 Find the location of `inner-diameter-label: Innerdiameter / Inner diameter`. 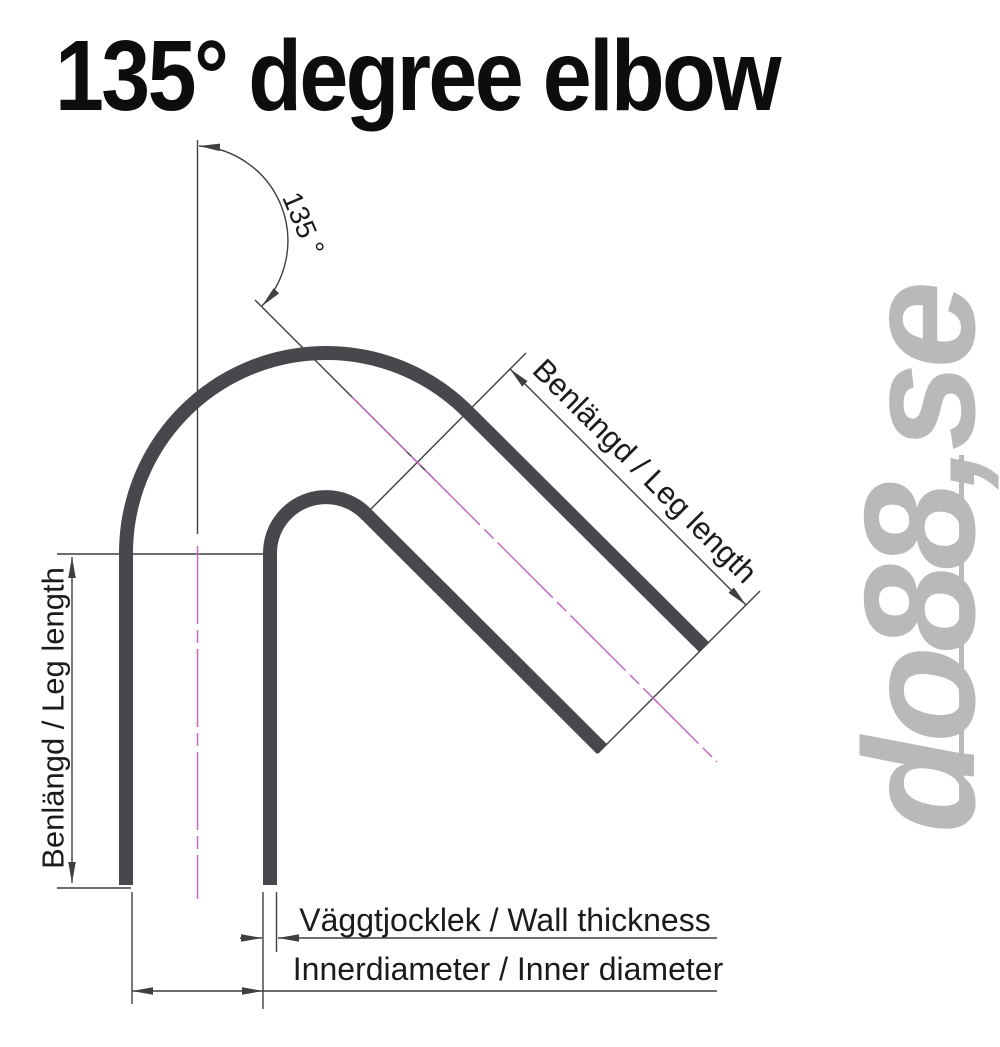

inner-diameter-label: Innerdiameter / Inner diameter is located at coordinates (508, 969).